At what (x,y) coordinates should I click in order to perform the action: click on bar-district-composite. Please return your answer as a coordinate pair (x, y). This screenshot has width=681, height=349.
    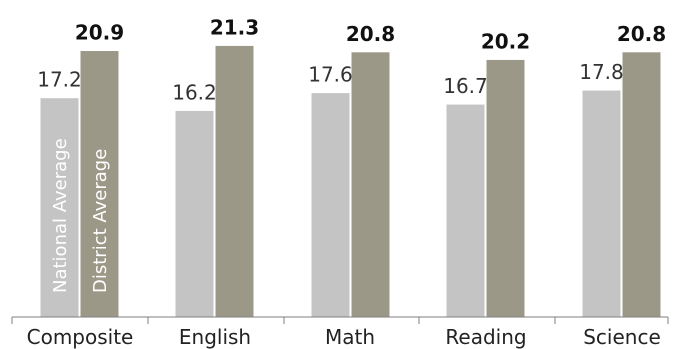
    Looking at the image, I should click on (99, 184).